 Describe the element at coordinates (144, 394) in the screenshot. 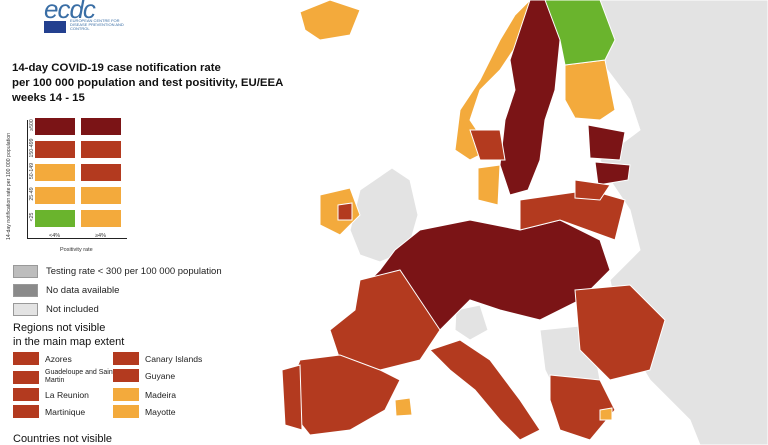

I see `region-madeira: Madeira` at that location.